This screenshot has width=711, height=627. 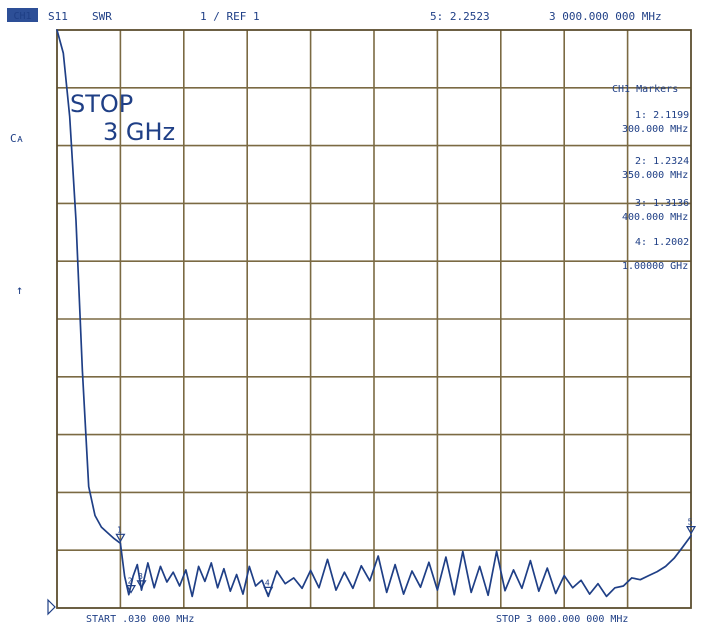 What do you see at coordinates (267, 582) in the screenshot?
I see `marker-4-label: 4` at bounding box center [267, 582].